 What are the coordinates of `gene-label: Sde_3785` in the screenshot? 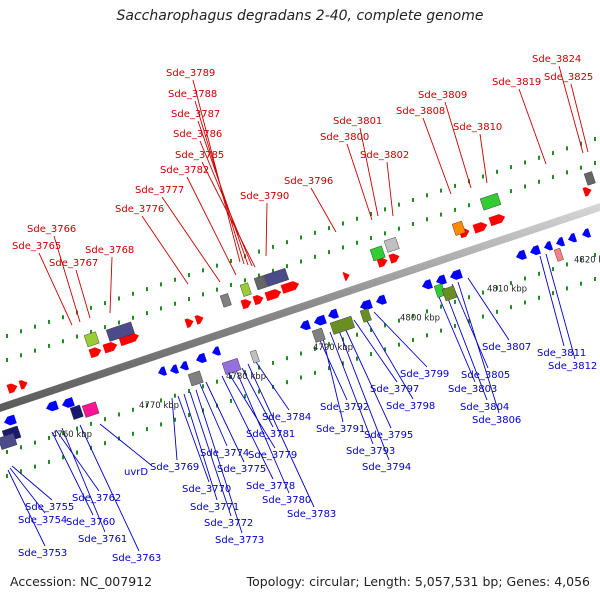 It's located at (199, 155).